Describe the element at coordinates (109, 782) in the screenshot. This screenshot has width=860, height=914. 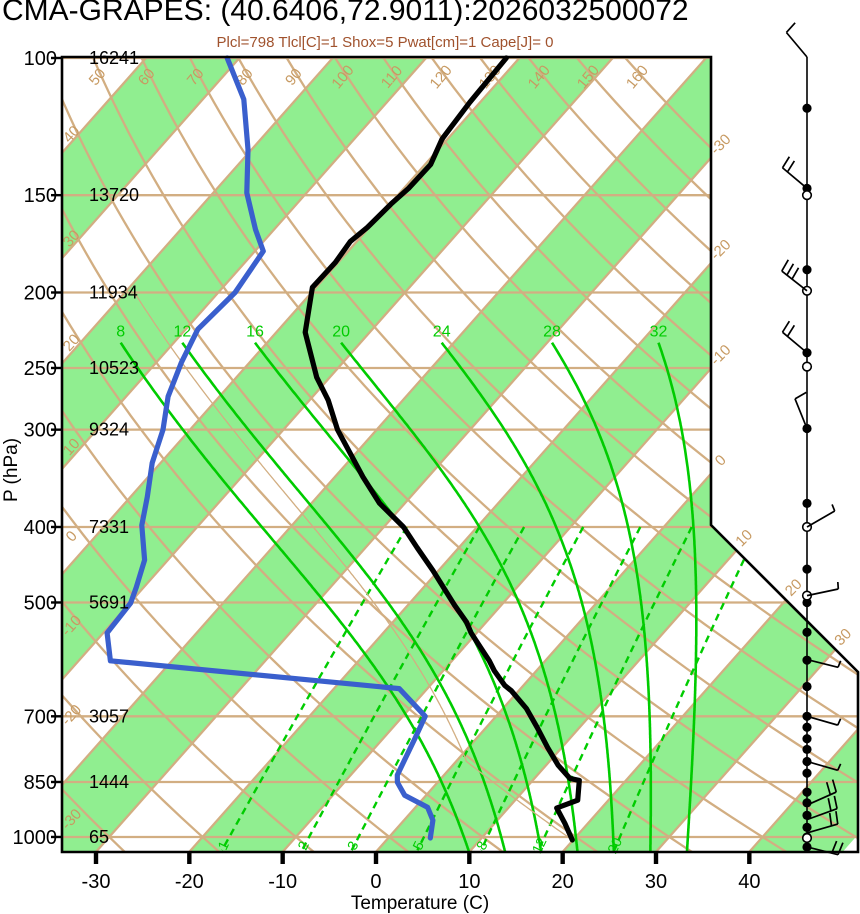
I see `svg-text: 1444` at that location.